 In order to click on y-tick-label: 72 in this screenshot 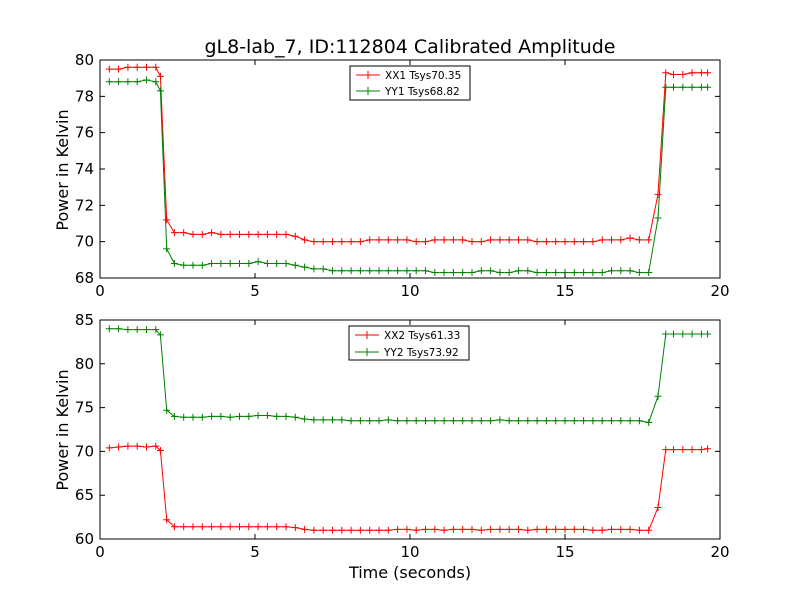, I will do `click(84, 205)`.